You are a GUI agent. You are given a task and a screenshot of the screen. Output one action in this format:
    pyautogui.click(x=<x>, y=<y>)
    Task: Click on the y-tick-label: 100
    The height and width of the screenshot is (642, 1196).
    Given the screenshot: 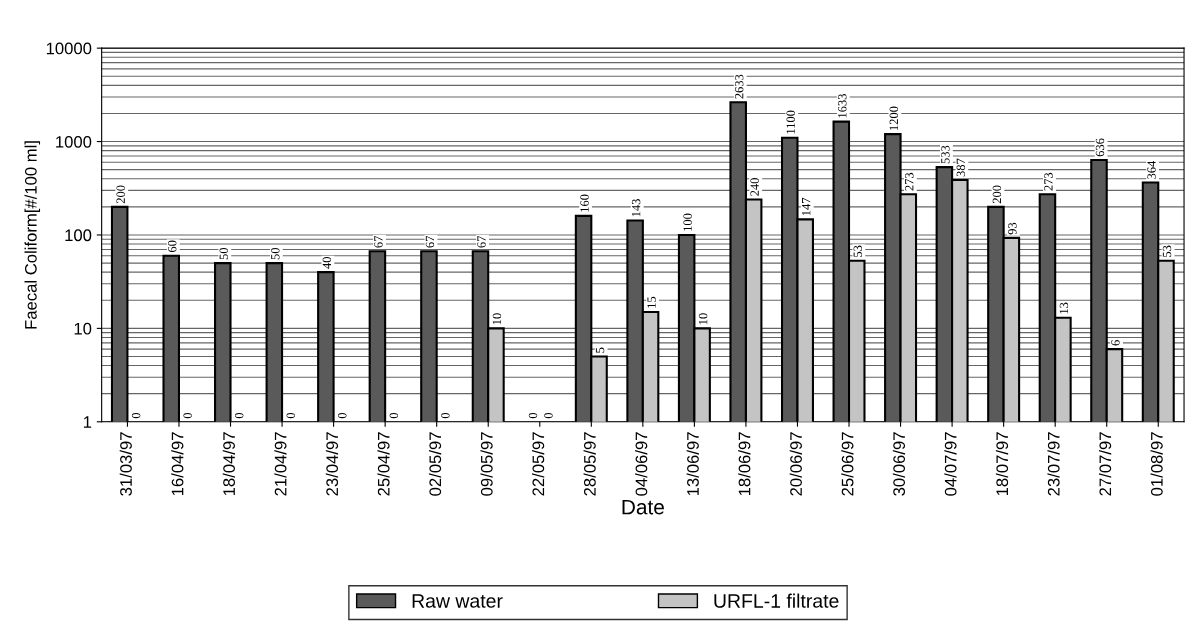 What is the action you would take?
    pyautogui.click(x=78, y=235)
    